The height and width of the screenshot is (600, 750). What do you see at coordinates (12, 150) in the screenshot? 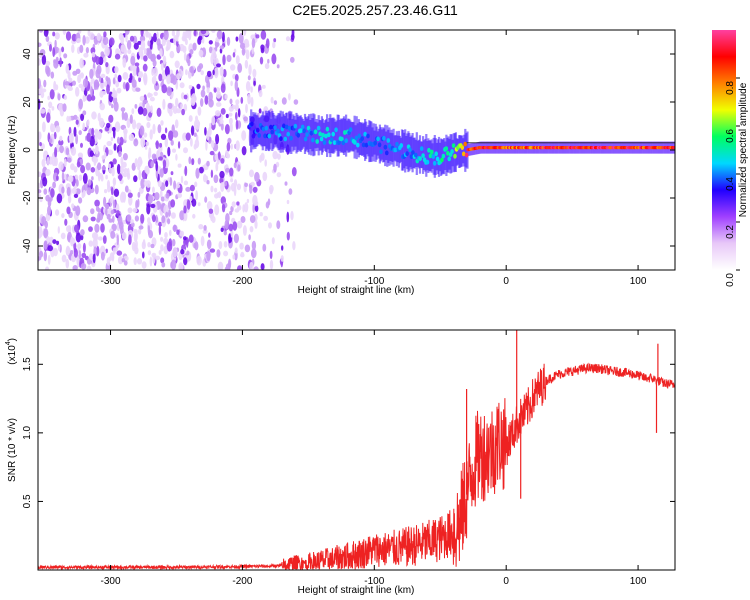
I see `spectrogram-y-axis-label: Frequency (Hz)` at bounding box center [12, 150].